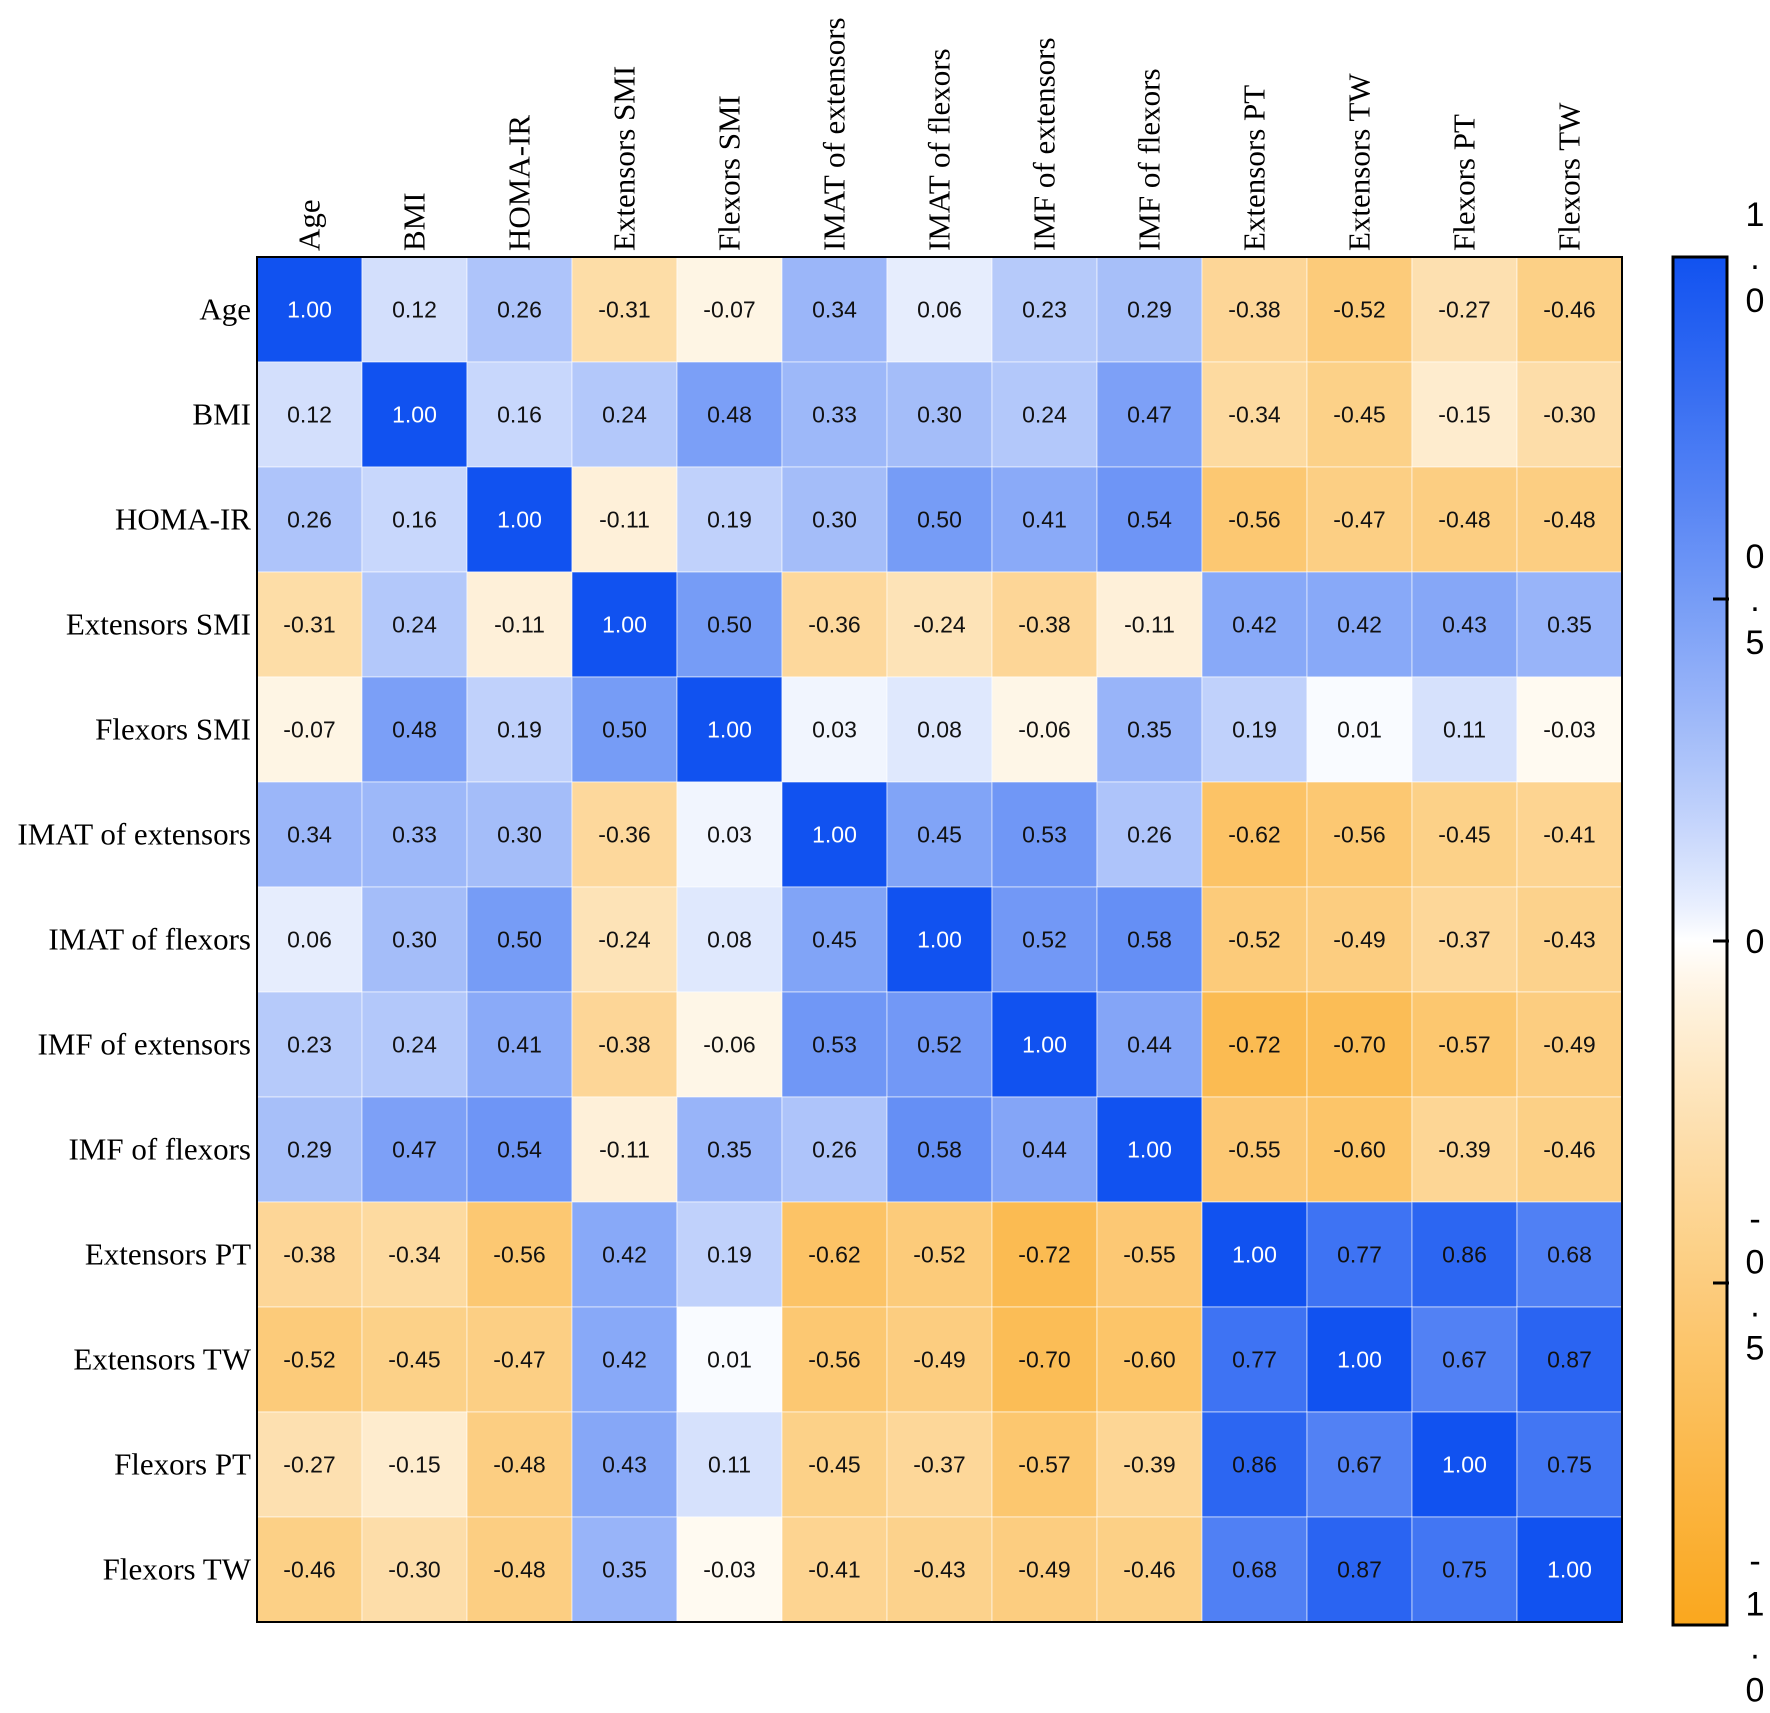  Describe the element at coordinates (729, 1045) in the screenshot. I see `cell-value-label: -0.06` at that location.